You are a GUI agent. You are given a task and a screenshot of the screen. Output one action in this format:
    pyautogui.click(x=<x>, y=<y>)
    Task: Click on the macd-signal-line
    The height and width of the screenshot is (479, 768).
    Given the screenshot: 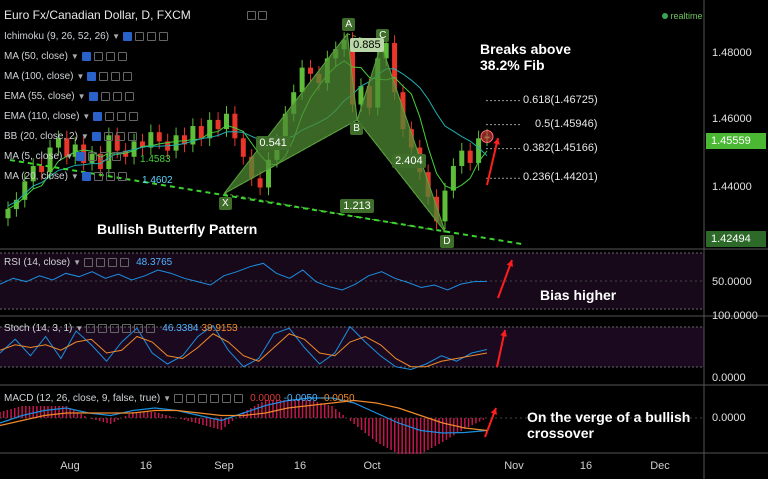 What is the action you would take?
    pyautogui.click(x=244, y=415)
    